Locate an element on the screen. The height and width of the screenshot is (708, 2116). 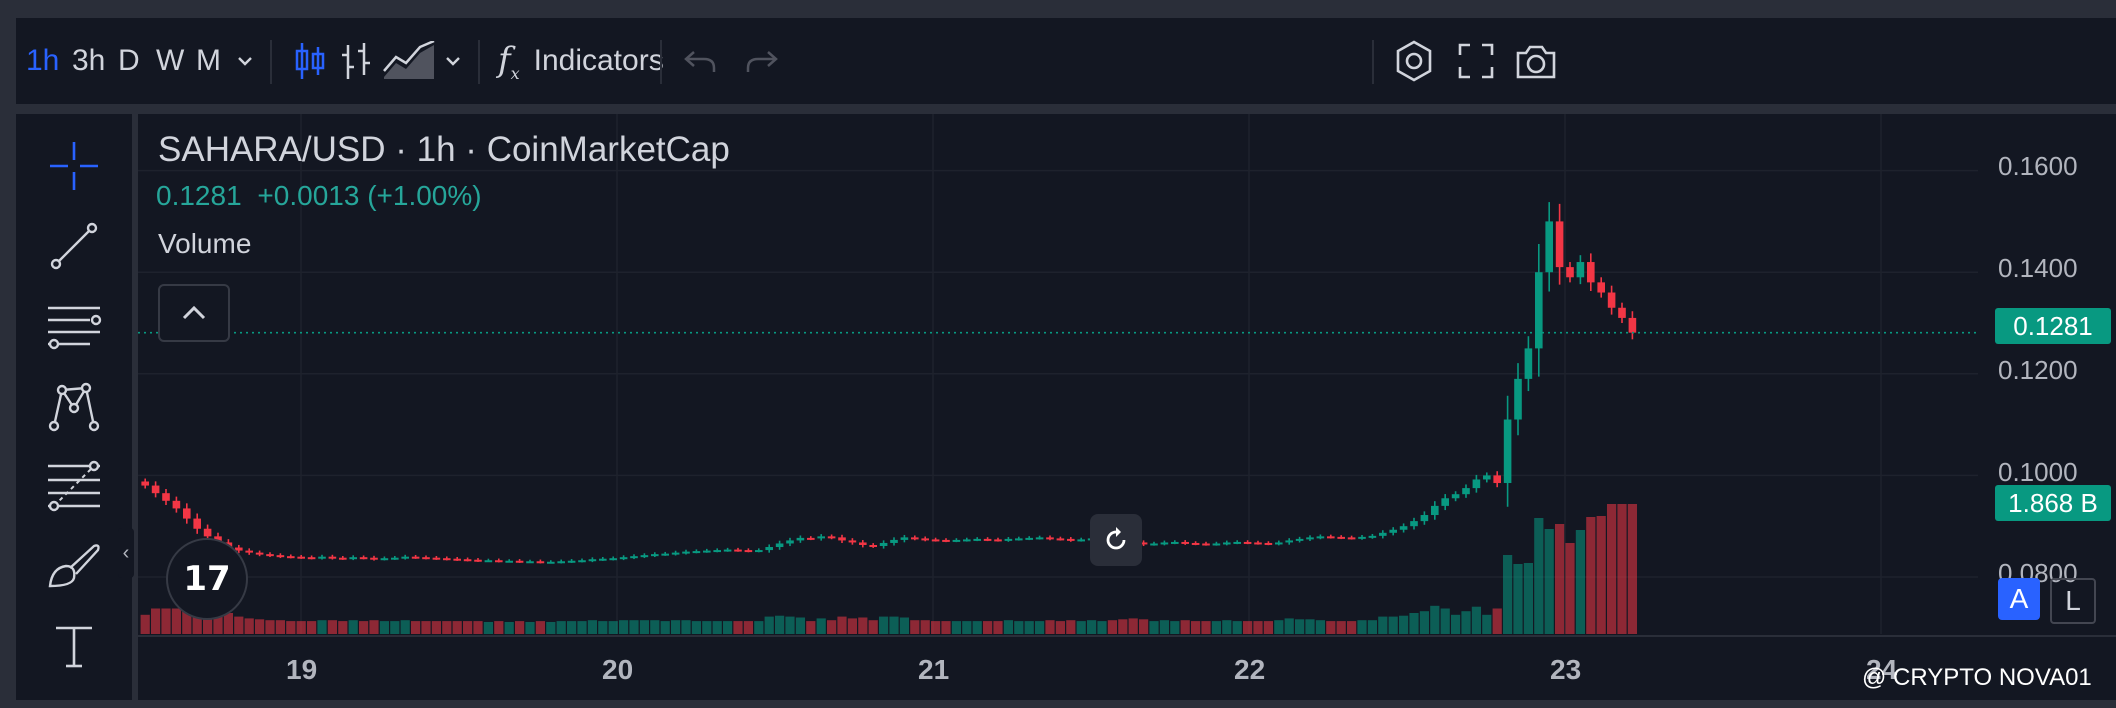
interval-3h: 3h is located at coordinates (89, 60).